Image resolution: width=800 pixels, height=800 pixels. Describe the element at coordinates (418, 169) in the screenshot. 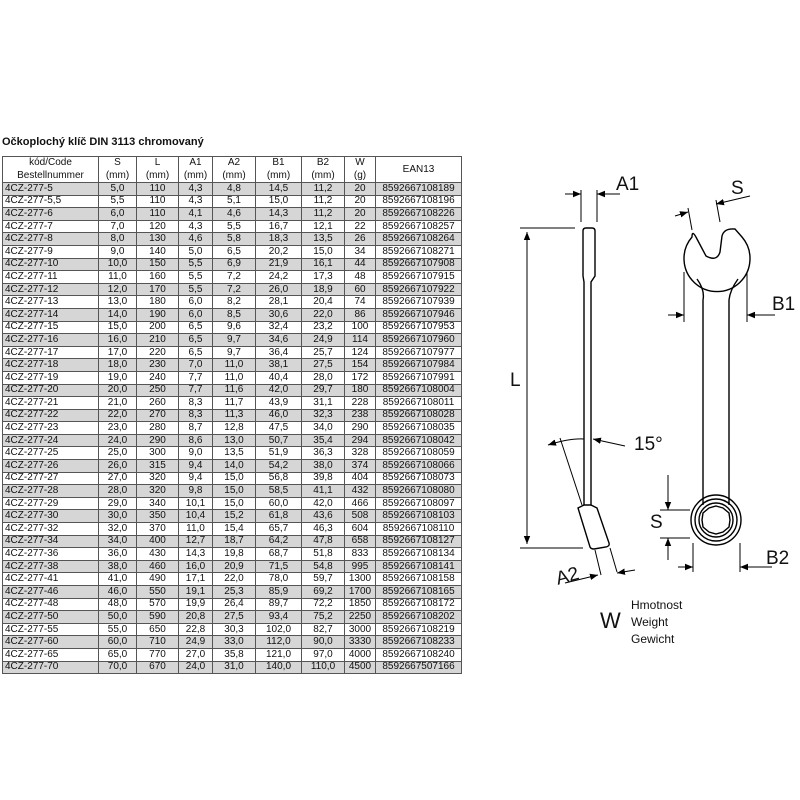

I see `column-header: EAN13` at that location.